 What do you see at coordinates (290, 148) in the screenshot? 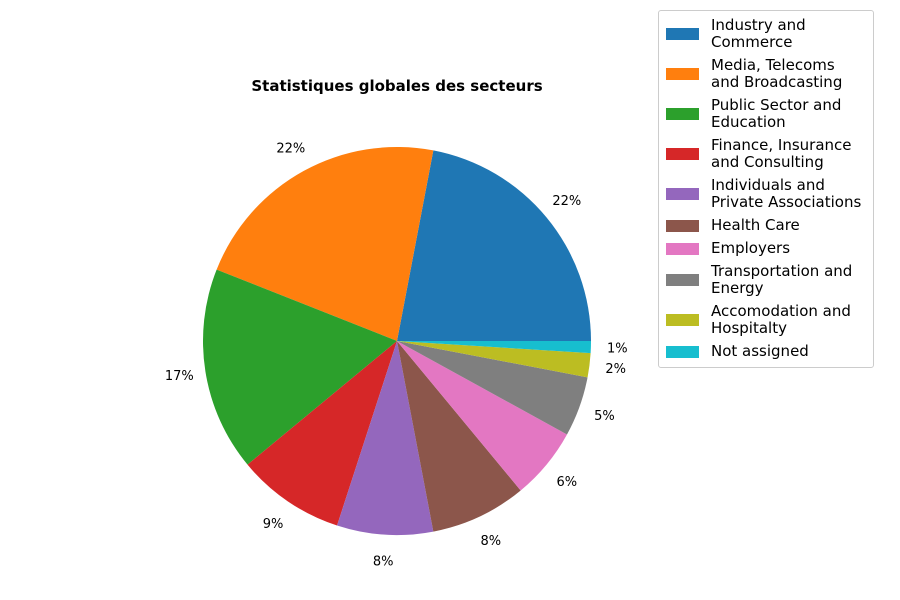
I see `pie-percent-label-1: 22%` at bounding box center [290, 148].